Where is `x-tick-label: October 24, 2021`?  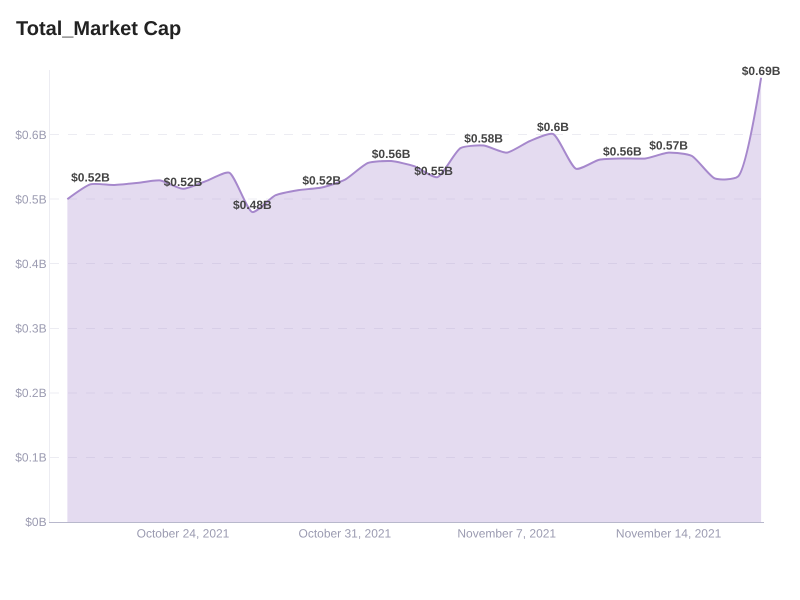
x-tick-label: October 24, 2021 is located at coordinates (183, 533).